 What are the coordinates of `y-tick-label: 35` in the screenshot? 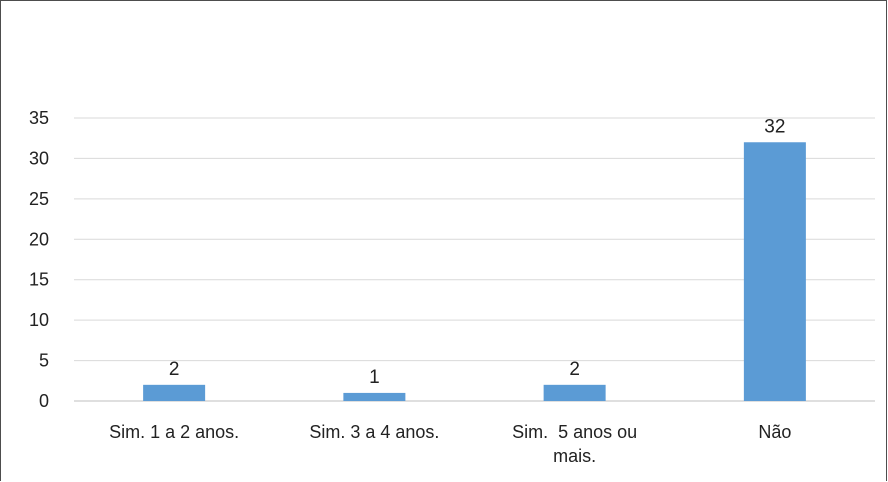 It's located at (39, 118).